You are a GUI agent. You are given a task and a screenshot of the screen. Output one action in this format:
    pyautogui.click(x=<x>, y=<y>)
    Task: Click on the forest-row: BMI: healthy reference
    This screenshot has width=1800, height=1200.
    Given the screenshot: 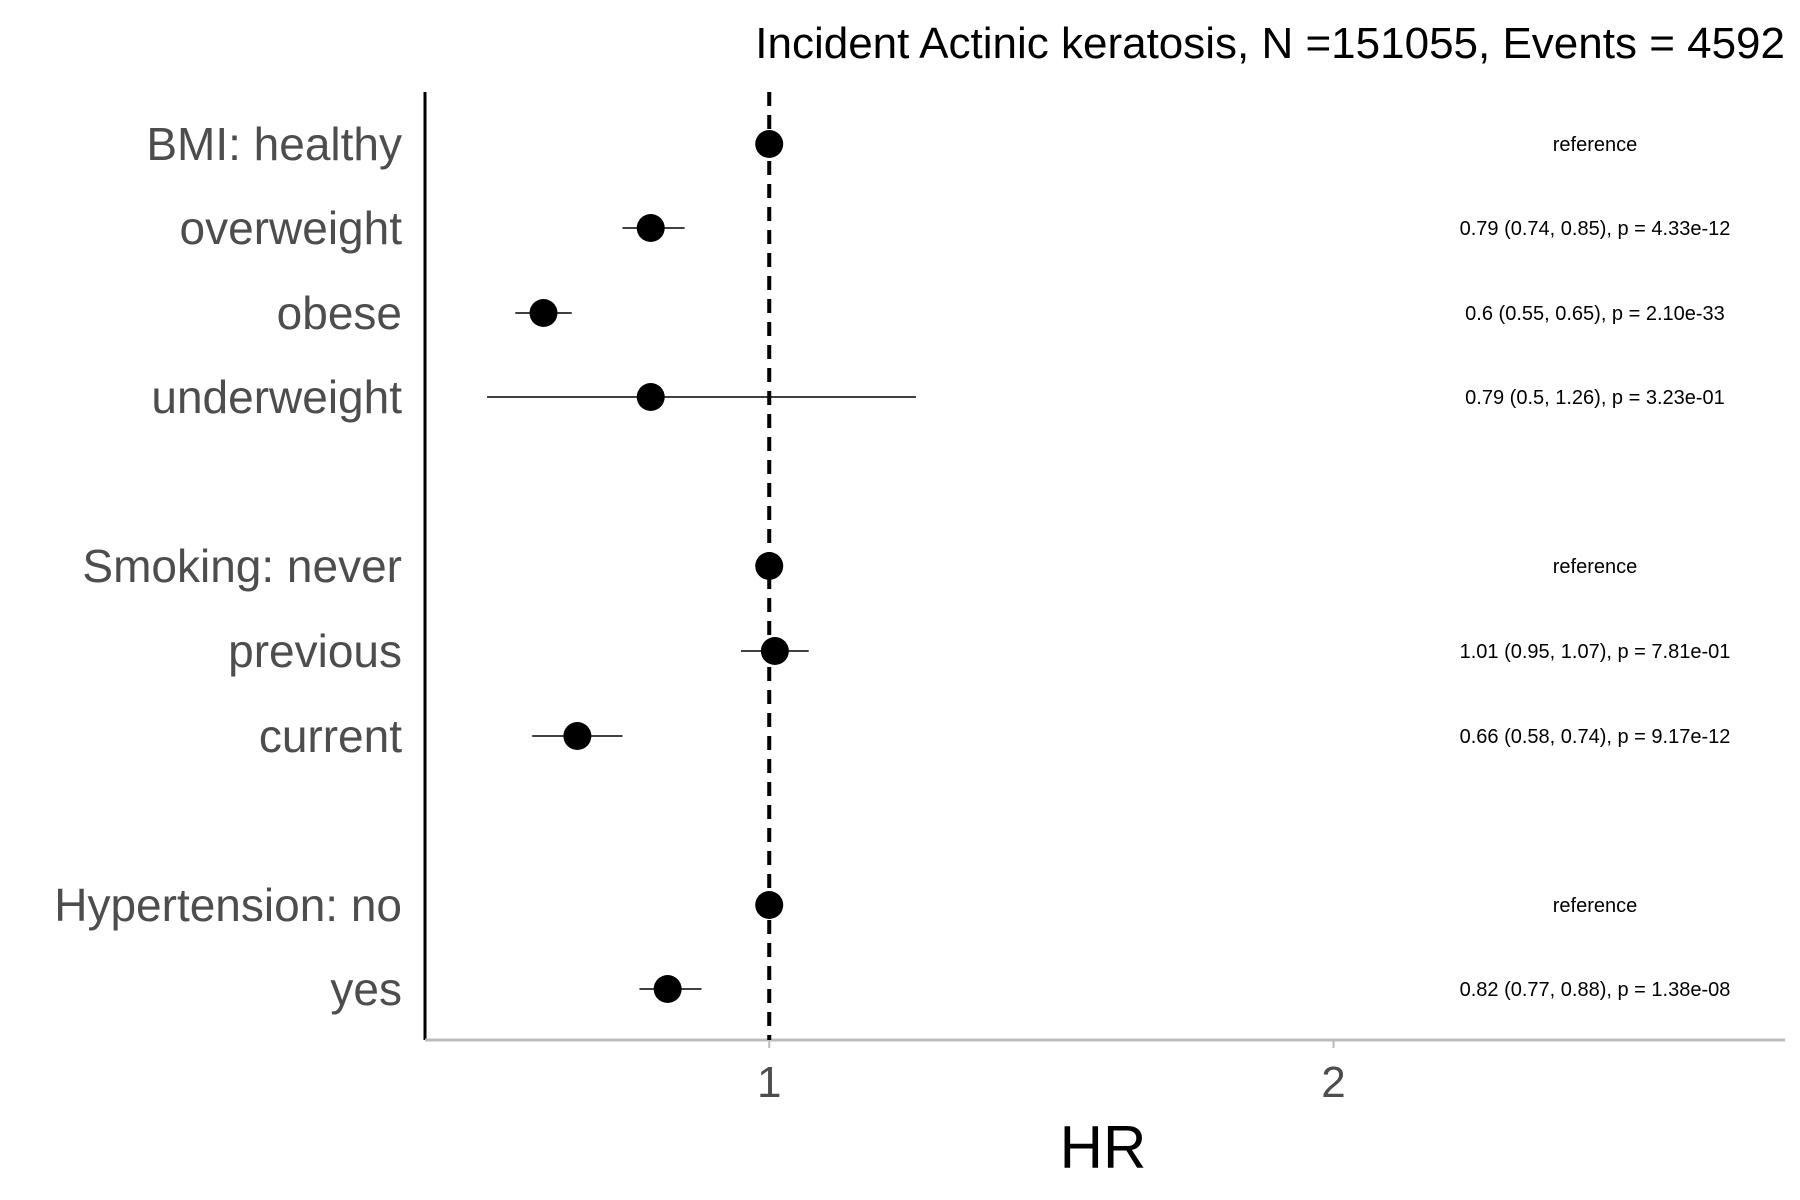 What is the action you would take?
    pyautogui.click(x=891, y=144)
    